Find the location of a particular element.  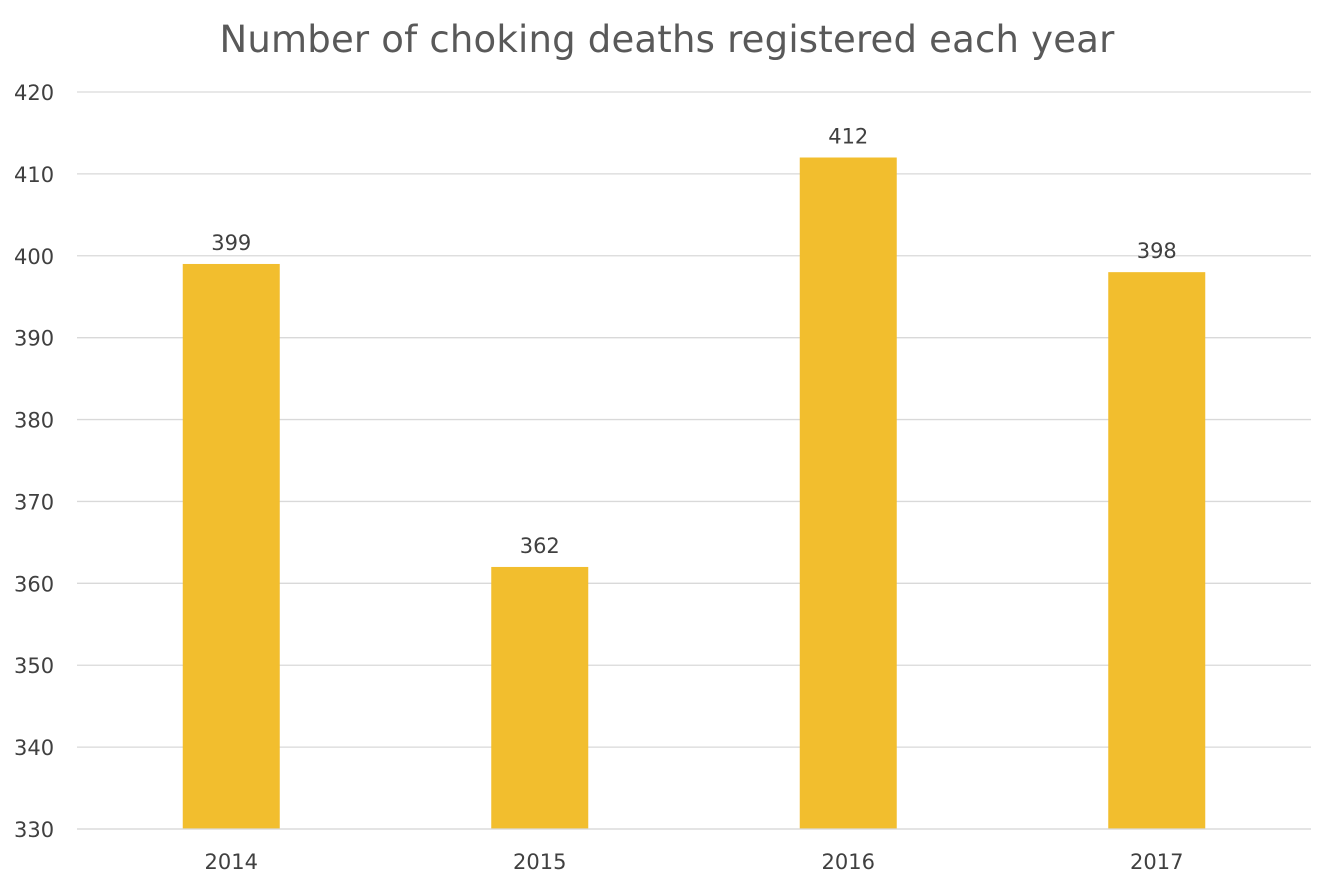

x-tick-label-2015: 2015 is located at coordinates (539, 862).